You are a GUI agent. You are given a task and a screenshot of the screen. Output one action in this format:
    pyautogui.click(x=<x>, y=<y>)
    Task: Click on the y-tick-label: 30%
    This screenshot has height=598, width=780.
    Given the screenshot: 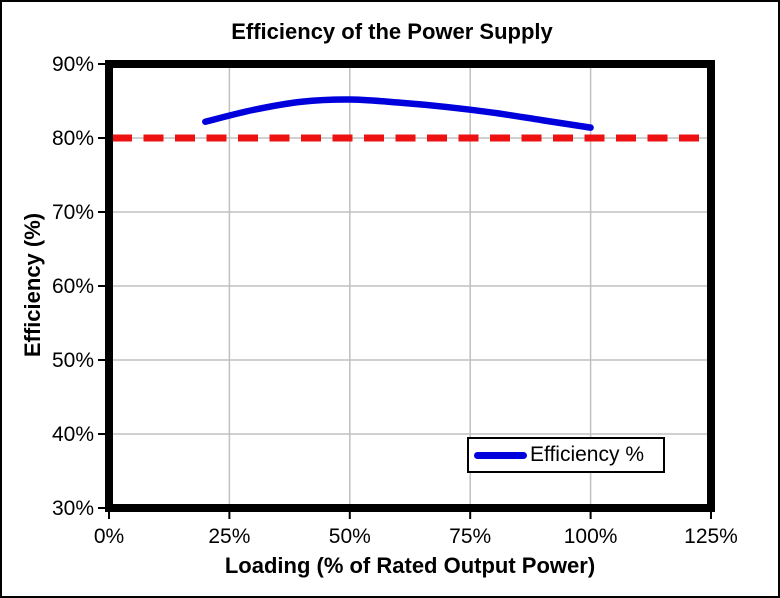 What is the action you would take?
    pyautogui.click(x=73, y=508)
    